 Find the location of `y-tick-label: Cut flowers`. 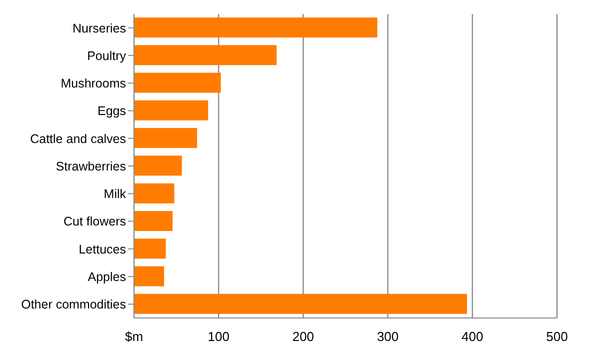

y-tick-label: Cut flowers is located at coordinates (94, 221).